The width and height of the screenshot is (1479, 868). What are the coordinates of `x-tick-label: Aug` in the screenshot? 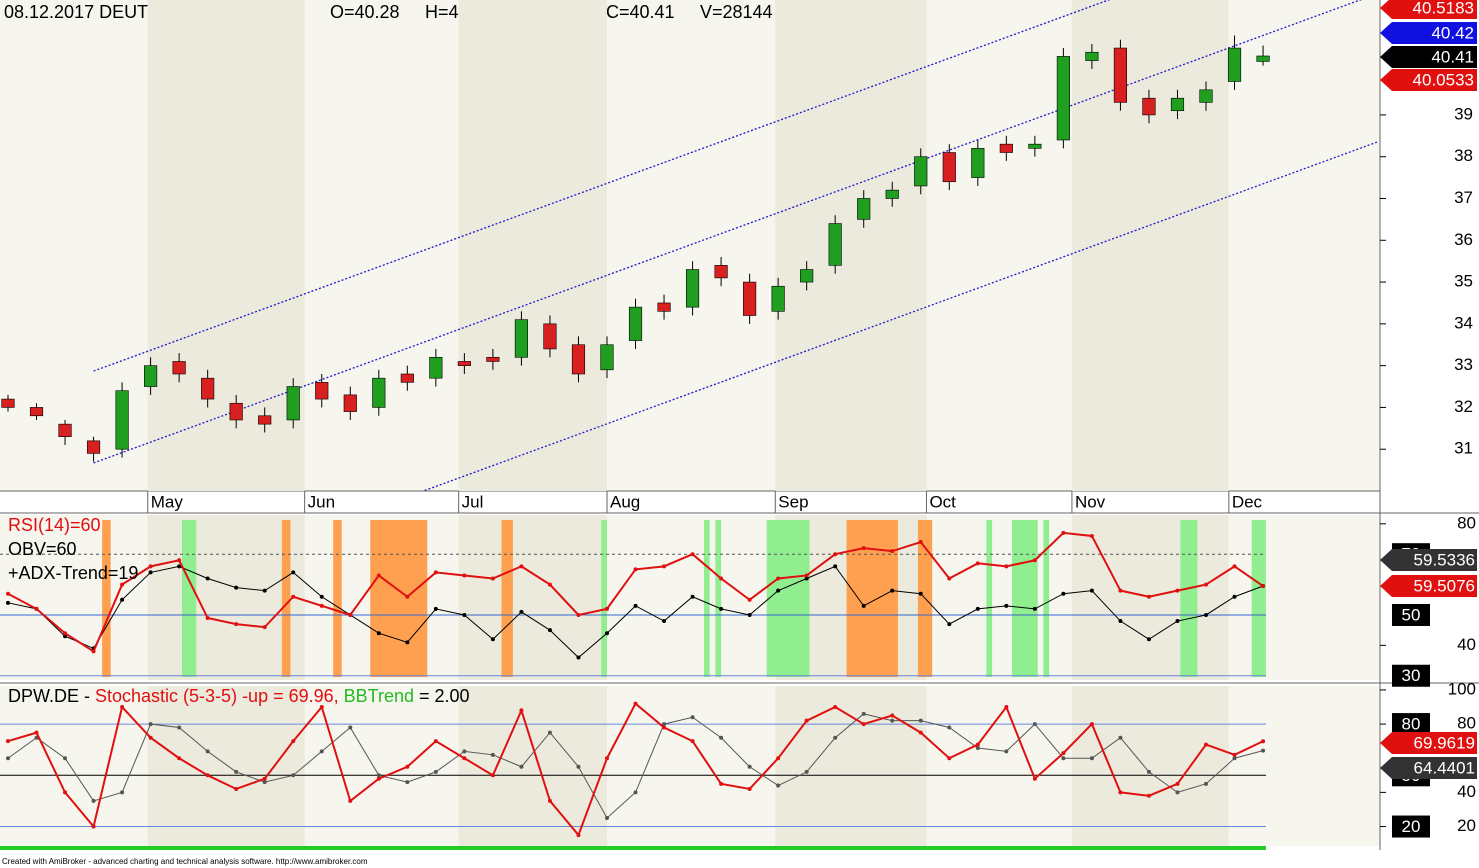 It's located at (625, 501).